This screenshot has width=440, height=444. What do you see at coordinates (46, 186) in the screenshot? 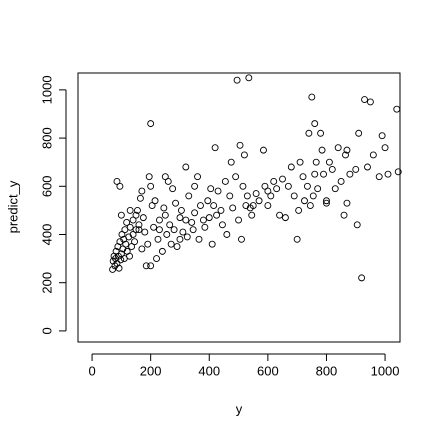
I see `y-tick-label: 600` at bounding box center [46, 186].